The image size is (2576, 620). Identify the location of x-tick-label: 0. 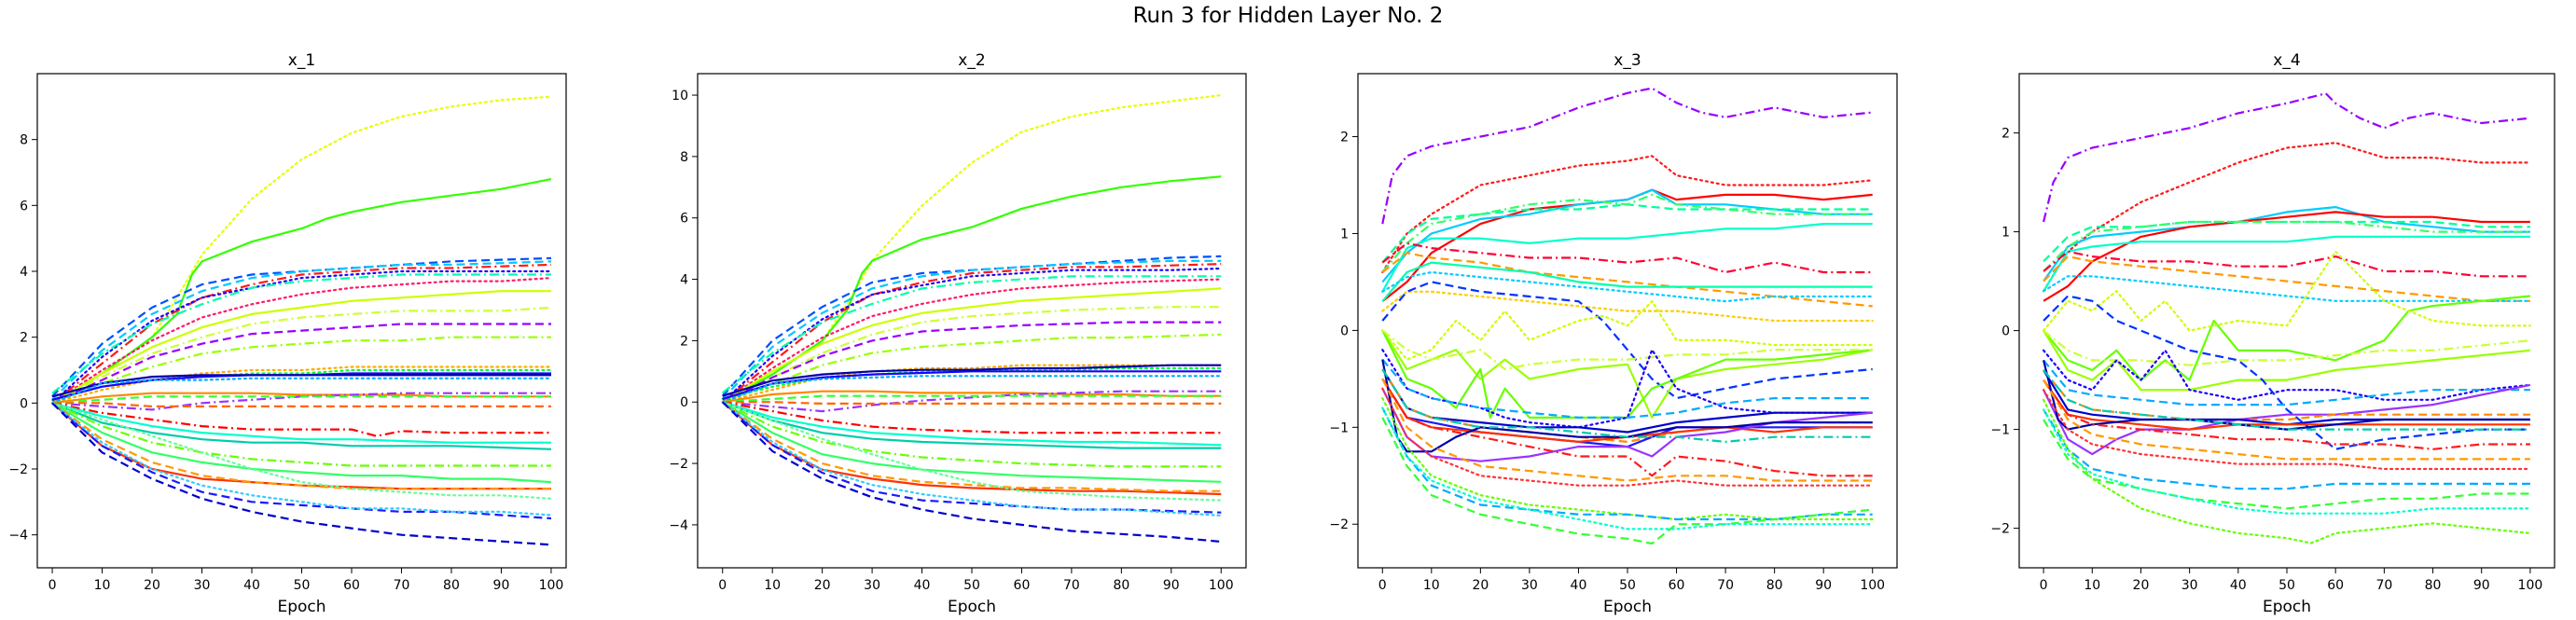
(2044, 585).